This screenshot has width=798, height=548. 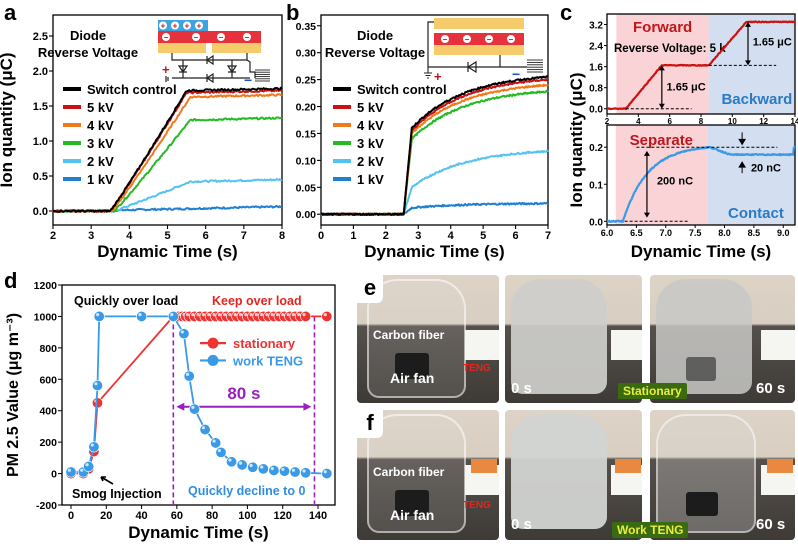 I want to click on x-tick-label: 100, so click(x=247, y=516).